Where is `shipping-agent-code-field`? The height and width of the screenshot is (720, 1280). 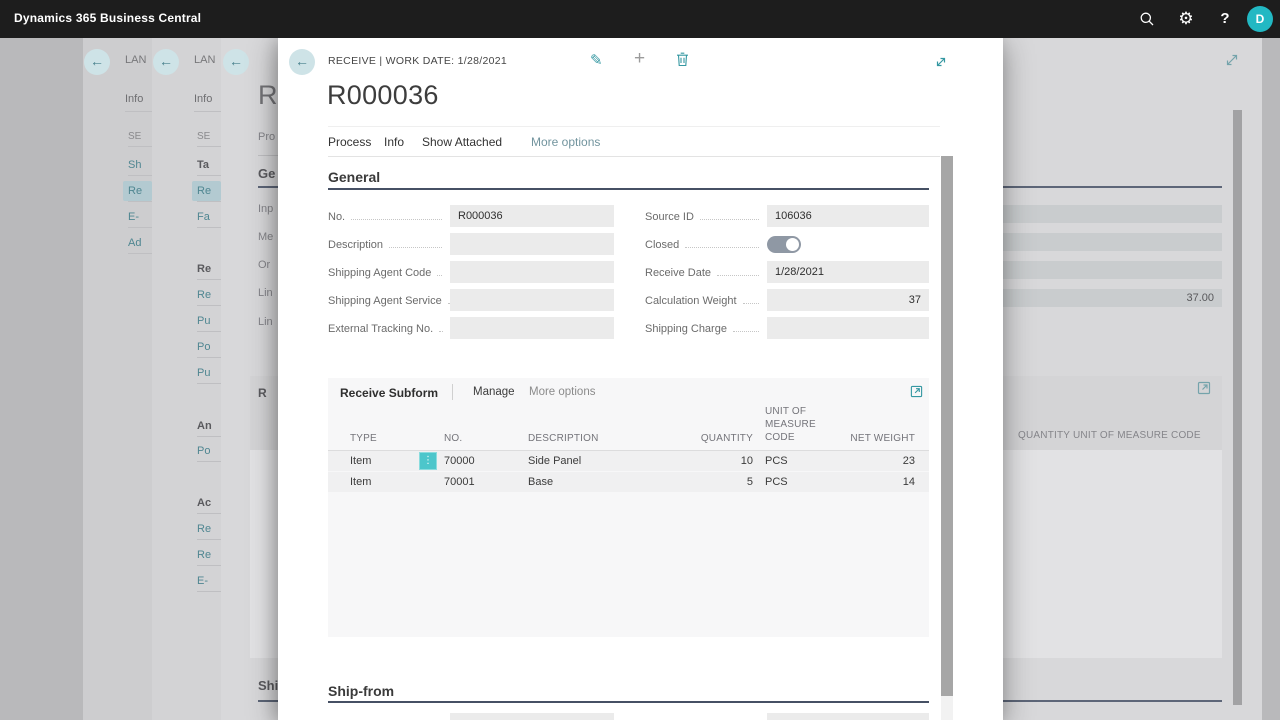
shipping-agent-code-field is located at coordinates (532, 272).